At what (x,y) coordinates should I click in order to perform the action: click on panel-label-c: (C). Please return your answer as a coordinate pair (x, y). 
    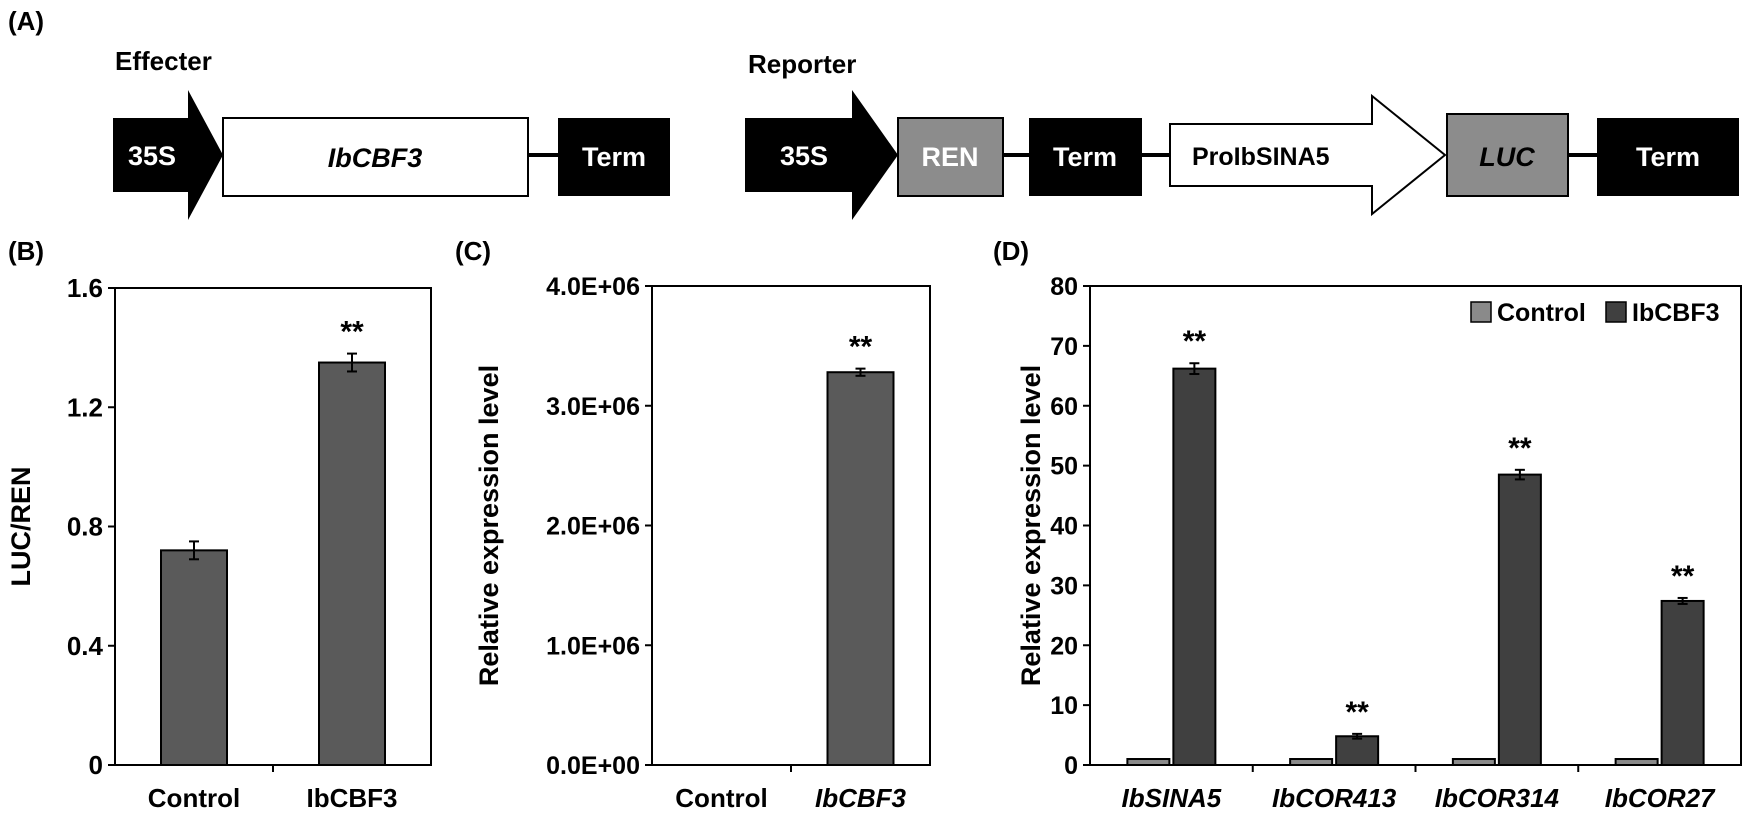
    Looking at the image, I should click on (473, 251).